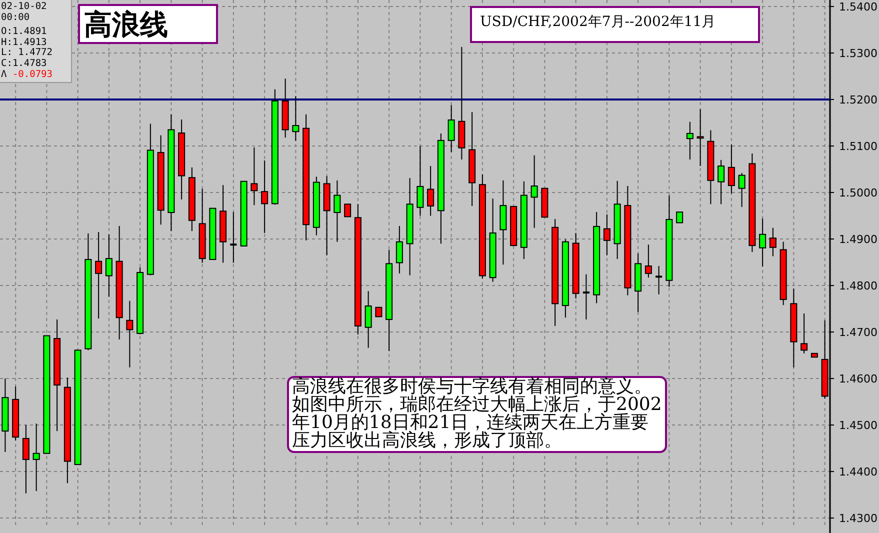  What do you see at coordinates (148, 24) in the screenshot?
I see `text-box: 高浪线` at bounding box center [148, 24].